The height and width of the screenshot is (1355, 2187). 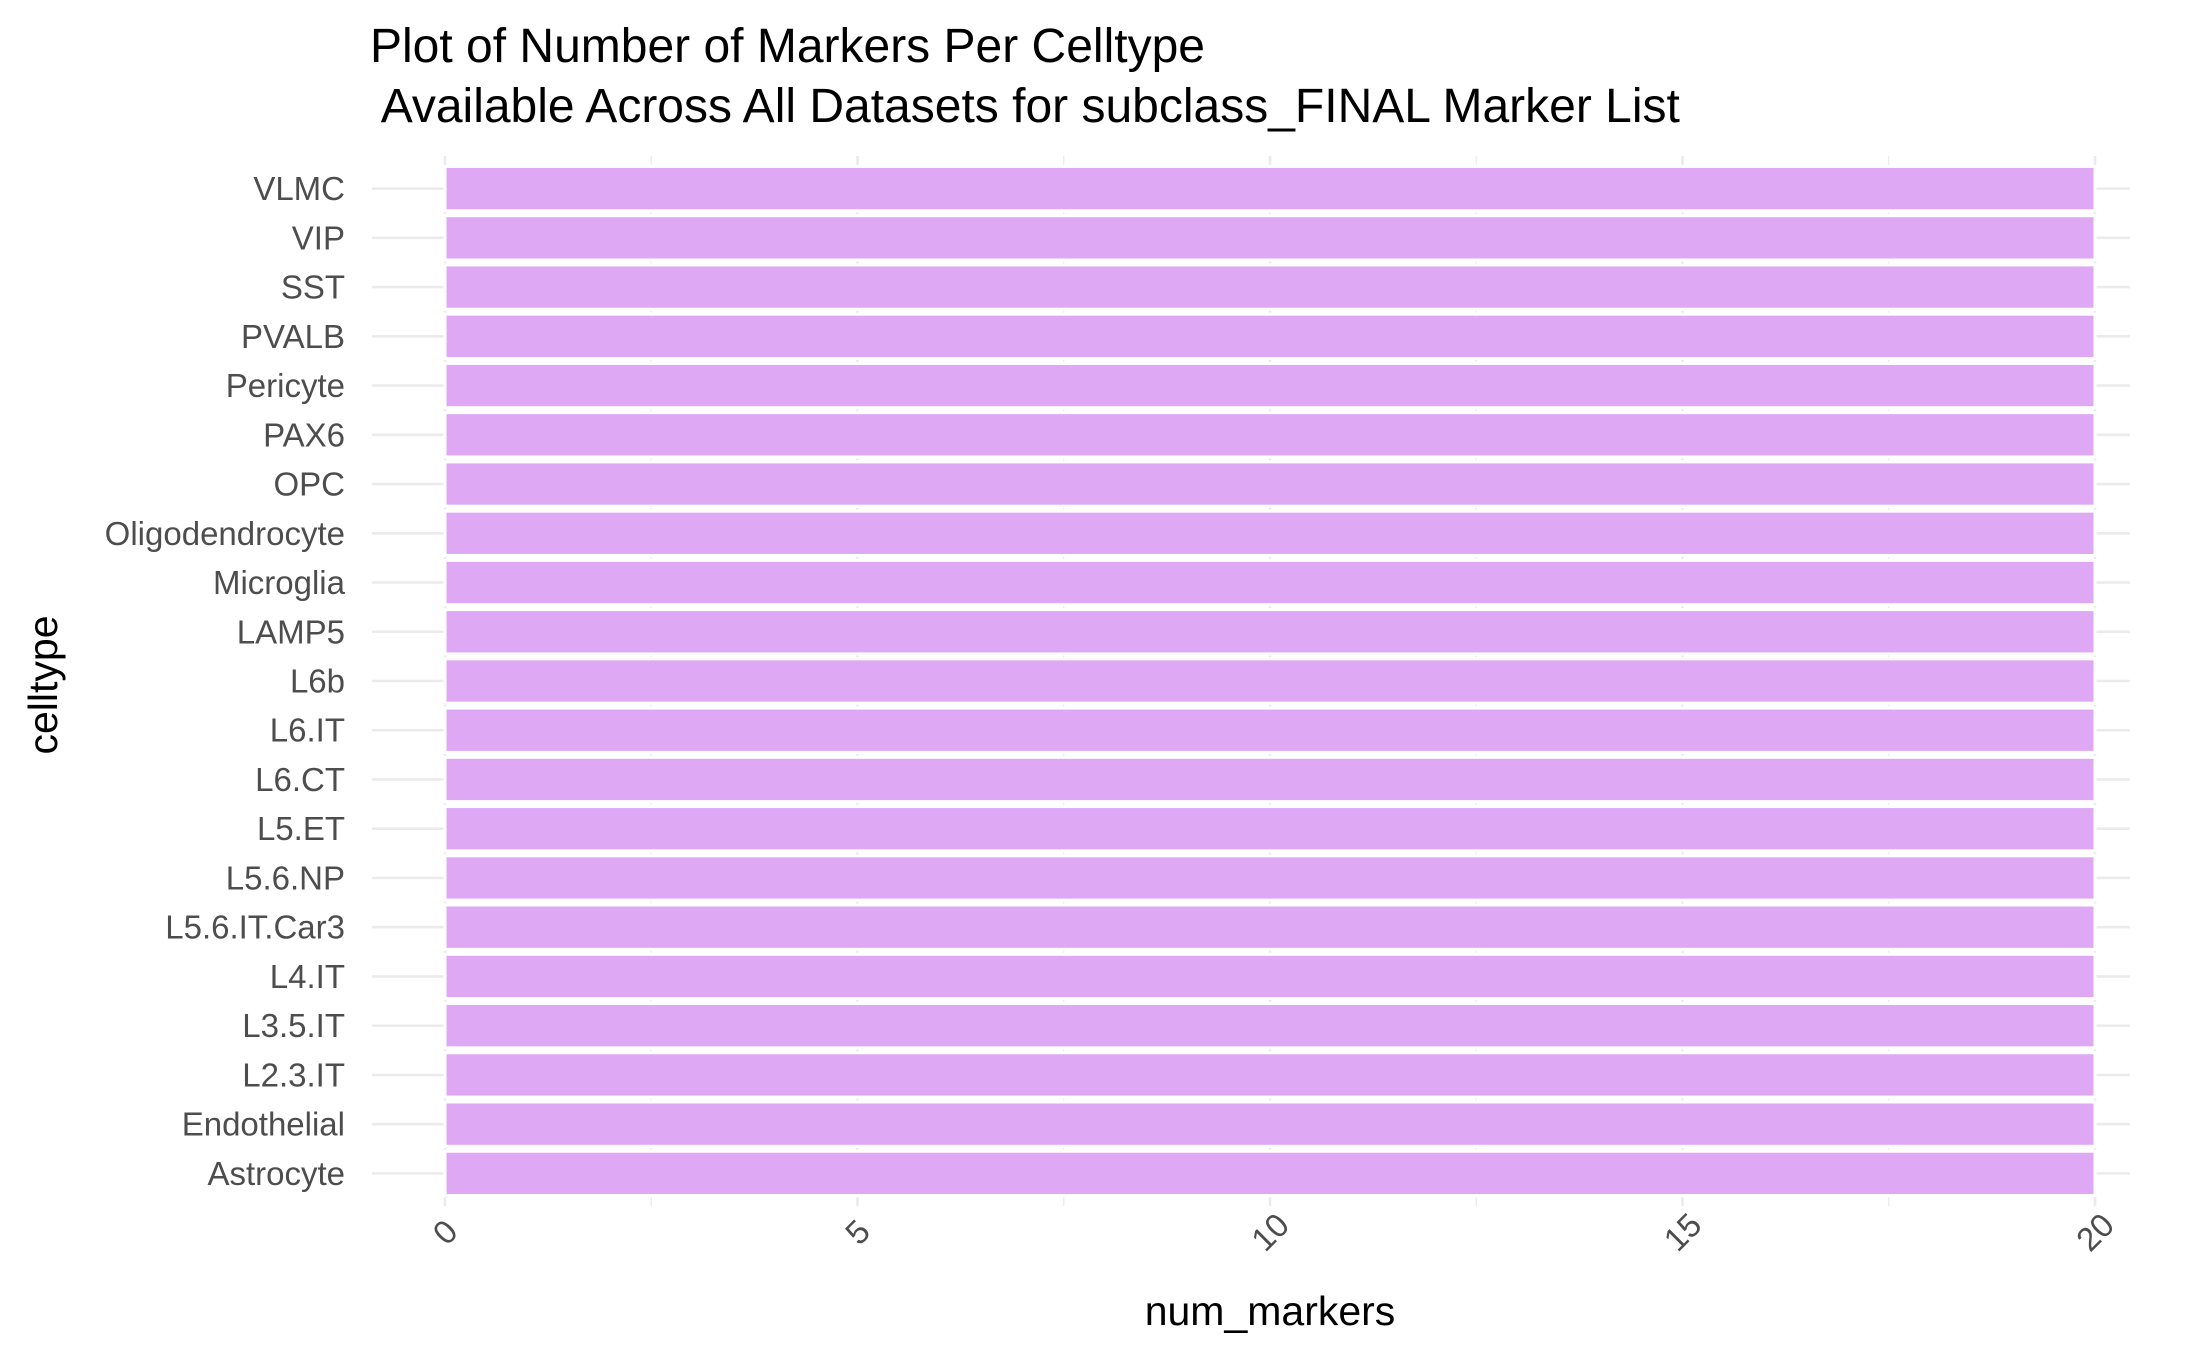 I want to click on bar-l4-it, so click(x=1270, y=976).